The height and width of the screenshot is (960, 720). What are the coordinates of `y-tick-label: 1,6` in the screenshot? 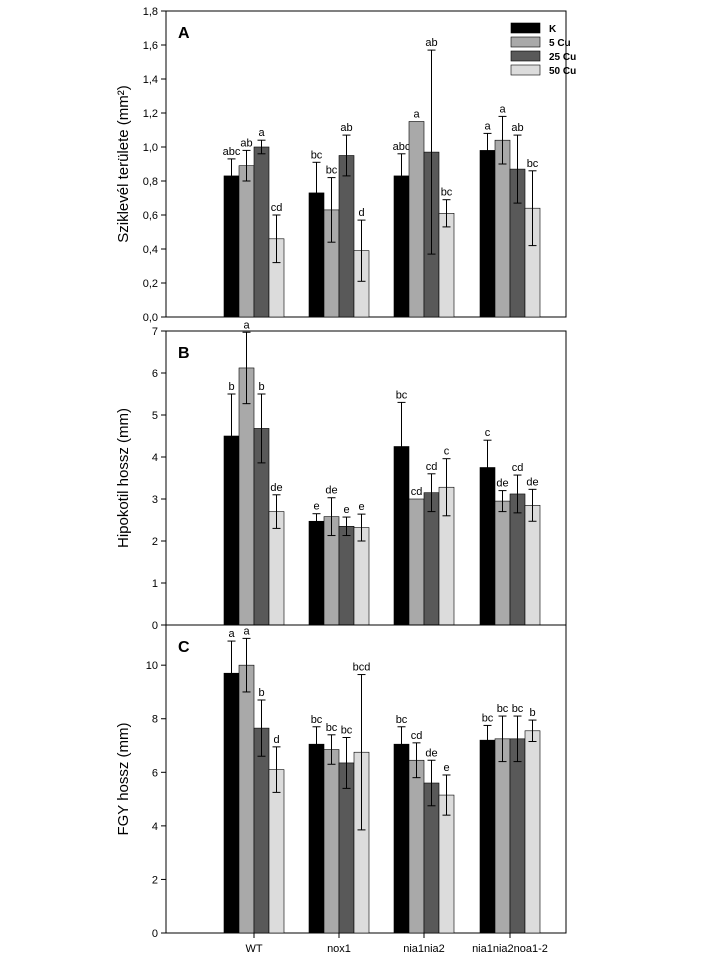 It's located at (150, 46).